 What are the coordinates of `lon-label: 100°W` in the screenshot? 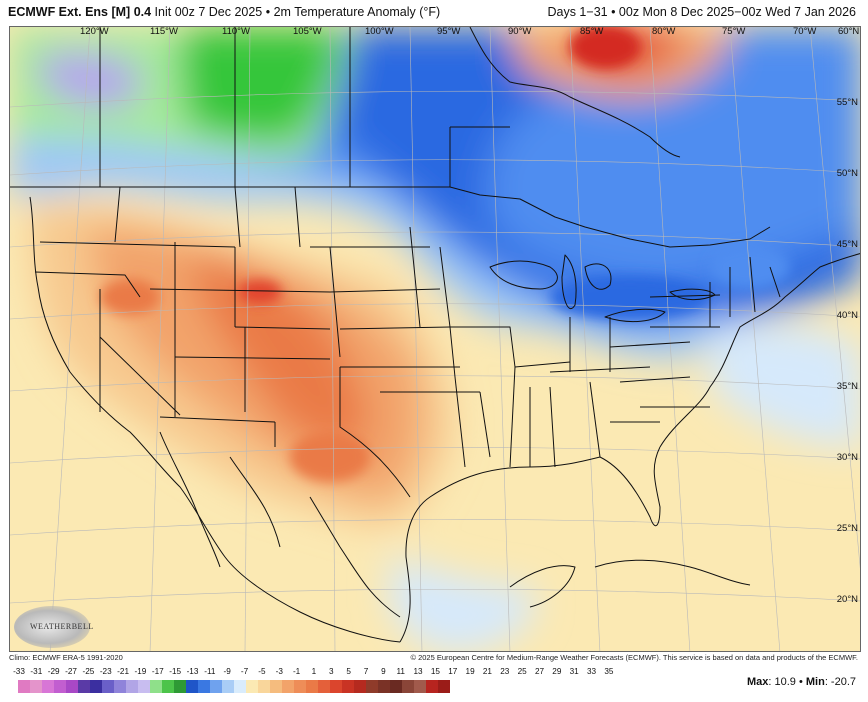 It's located at (379, 31).